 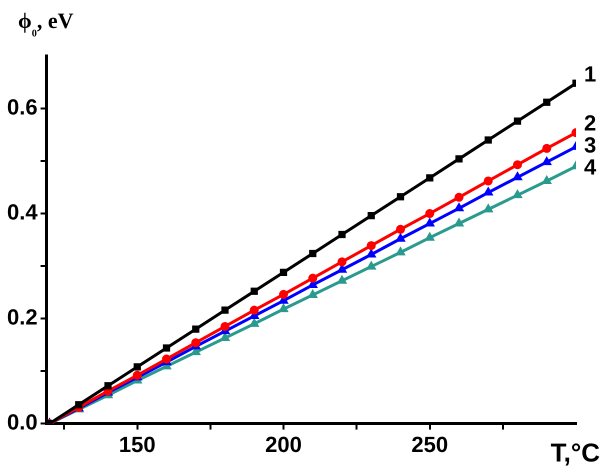 What do you see at coordinates (22, 422) in the screenshot?
I see `y-tick-label: 0.0` at bounding box center [22, 422].